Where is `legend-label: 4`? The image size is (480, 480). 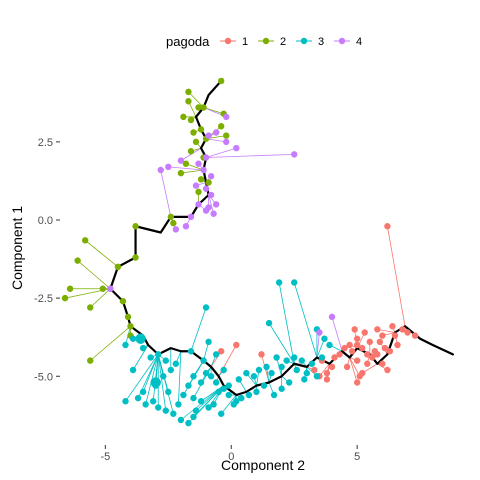 legend-label: 4 is located at coordinates (359, 42).